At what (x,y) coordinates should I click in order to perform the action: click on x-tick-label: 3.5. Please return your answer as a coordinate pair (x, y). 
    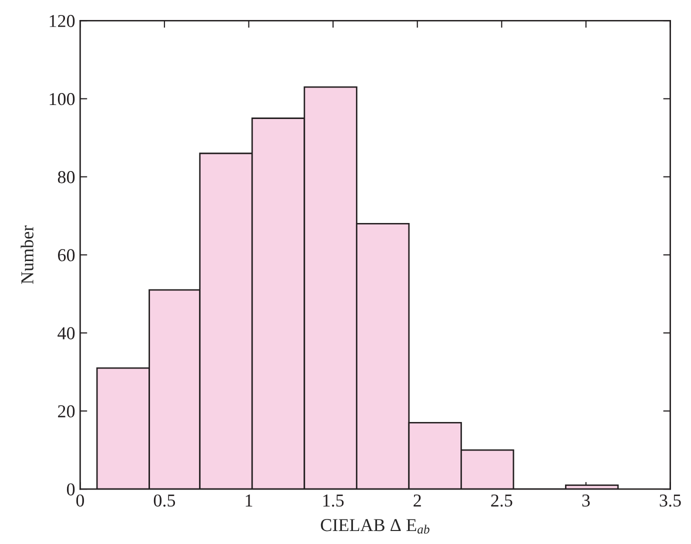
    Looking at the image, I should click on (670, 500).